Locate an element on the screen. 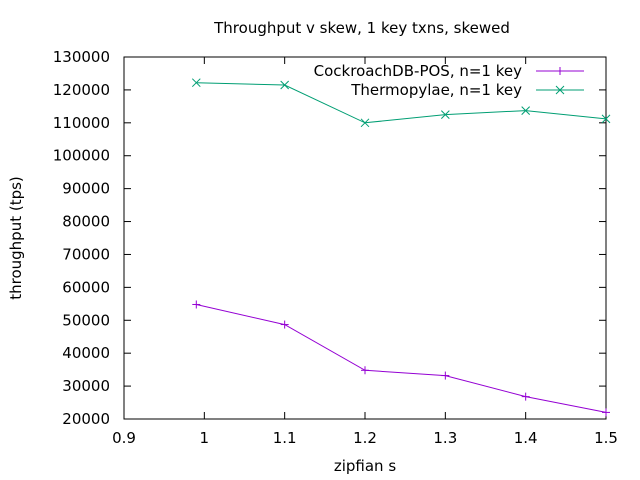  x-axis-label: zipfian s is located at coordinates (365, 466).